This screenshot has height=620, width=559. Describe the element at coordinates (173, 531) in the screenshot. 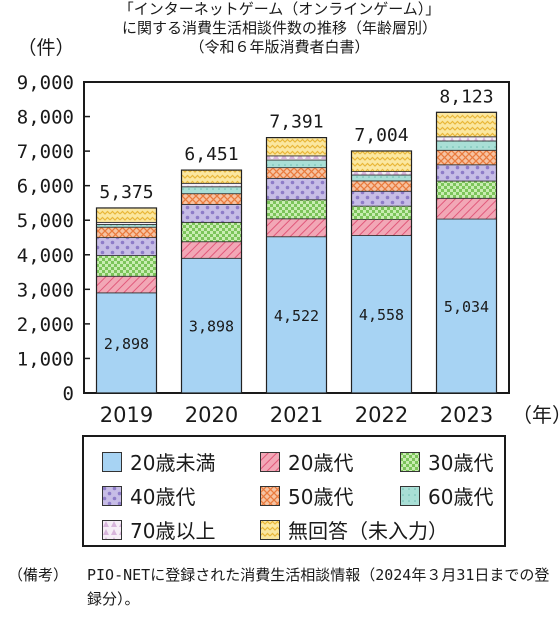

I see `legend-label-70plus: 70歳以上` at that location.